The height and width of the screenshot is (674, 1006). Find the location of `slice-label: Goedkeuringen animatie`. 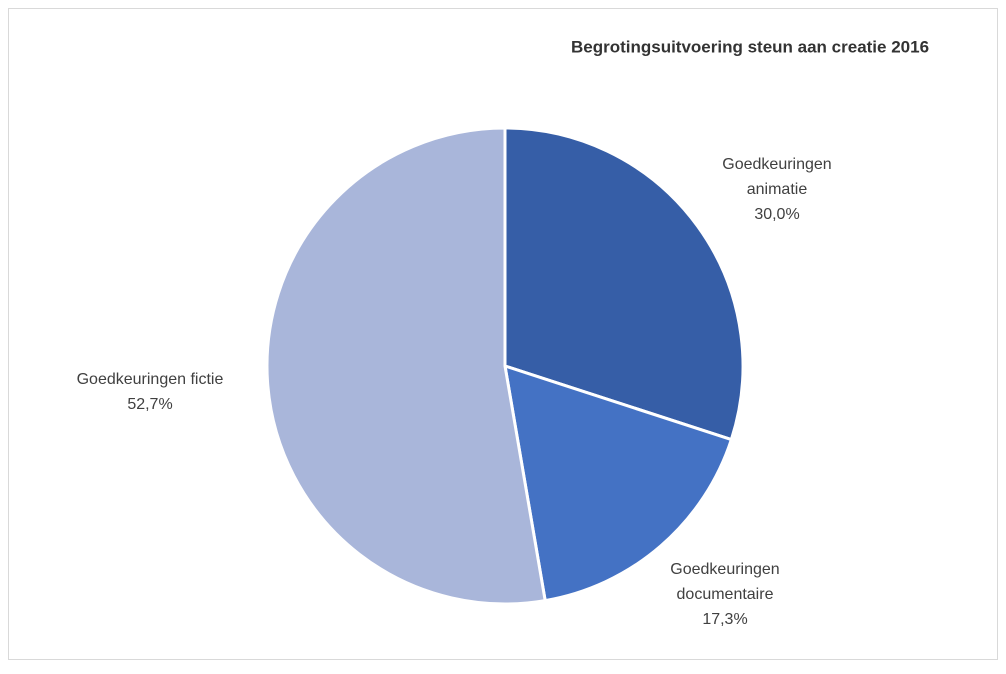

slice-label: Goedkeuringen animatie is located at coordinates (776, 177).